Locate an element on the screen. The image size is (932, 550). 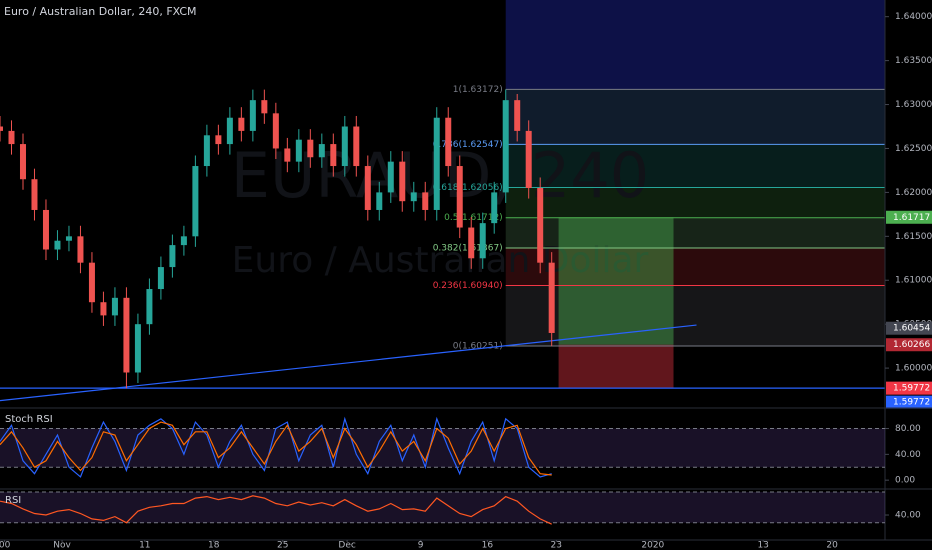
x-tick-label: 2020 is located at coordinates (652, 545).